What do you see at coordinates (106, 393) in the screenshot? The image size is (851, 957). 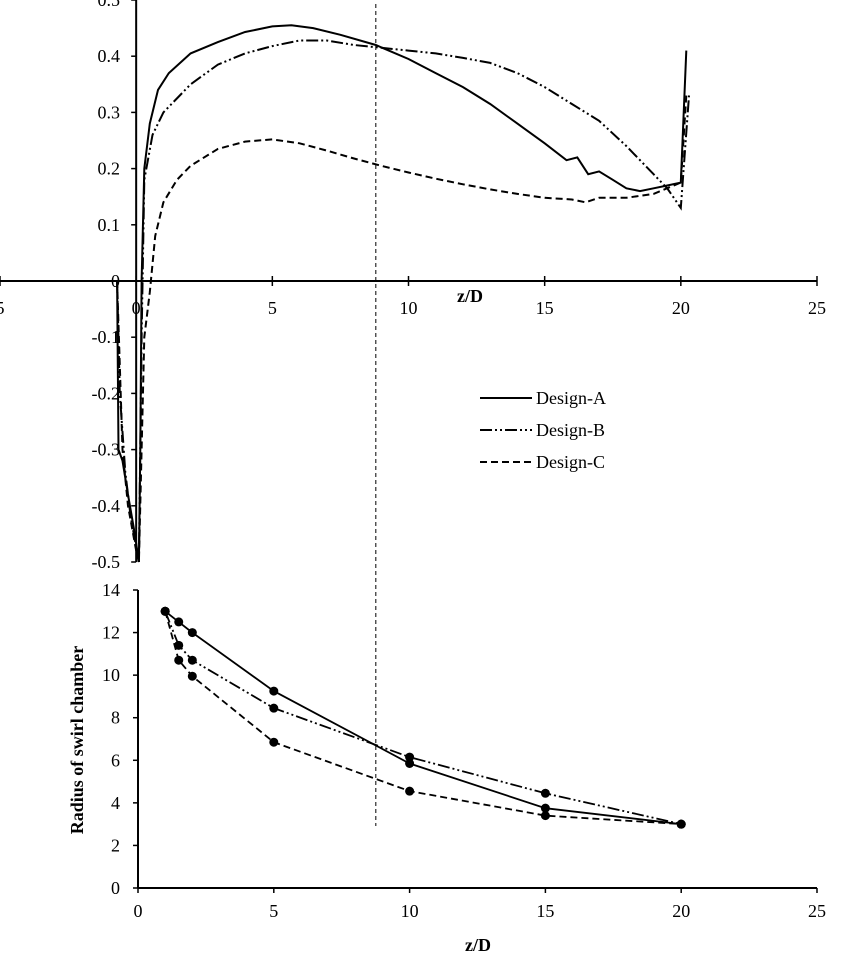 I see `top-y-tick-label: -0.2` at bounding box center [106, 393].